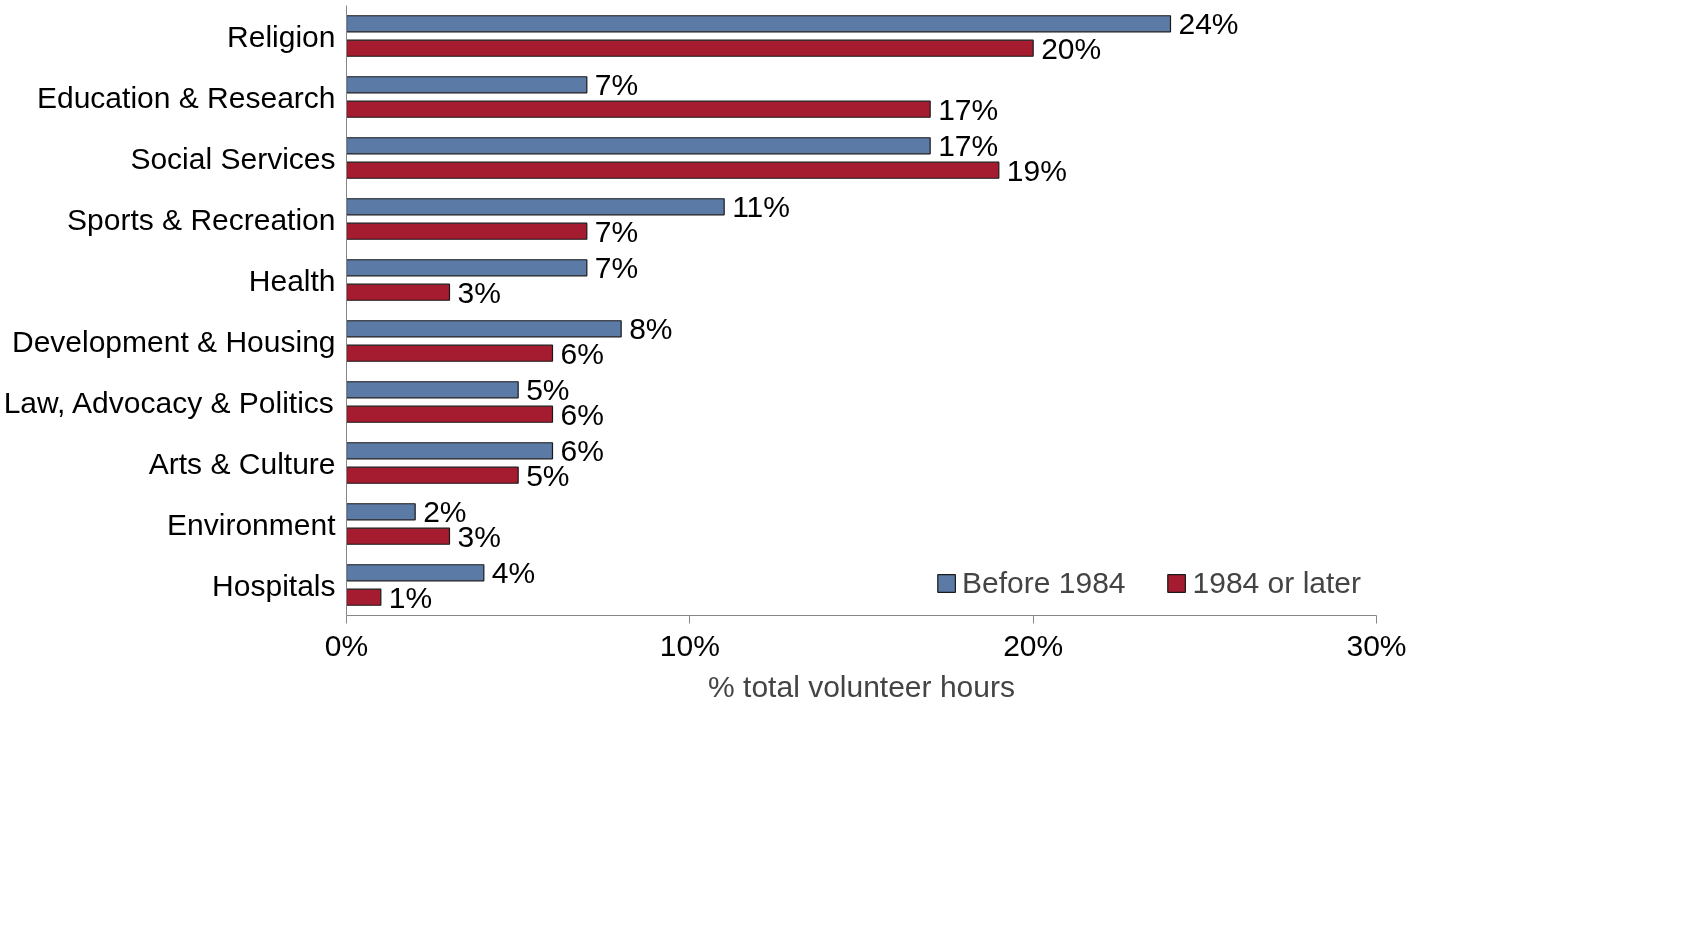 The image size is (1706, 933). What do you see at coordinates (186, 97) in the screenshot?
I see `y-tick-label: Education & Research` at bounding box center [186, 97].